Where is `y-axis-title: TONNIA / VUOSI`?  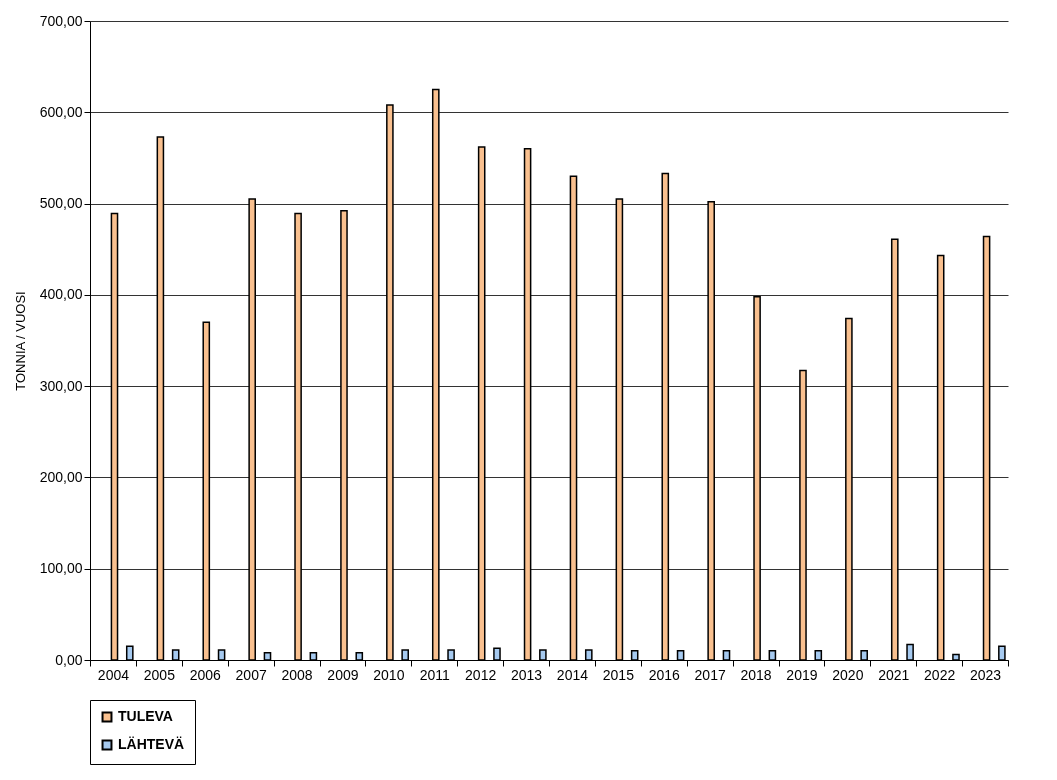
y-axis-title: TONNIA / VUOSI is located at coordinates (20, 341).